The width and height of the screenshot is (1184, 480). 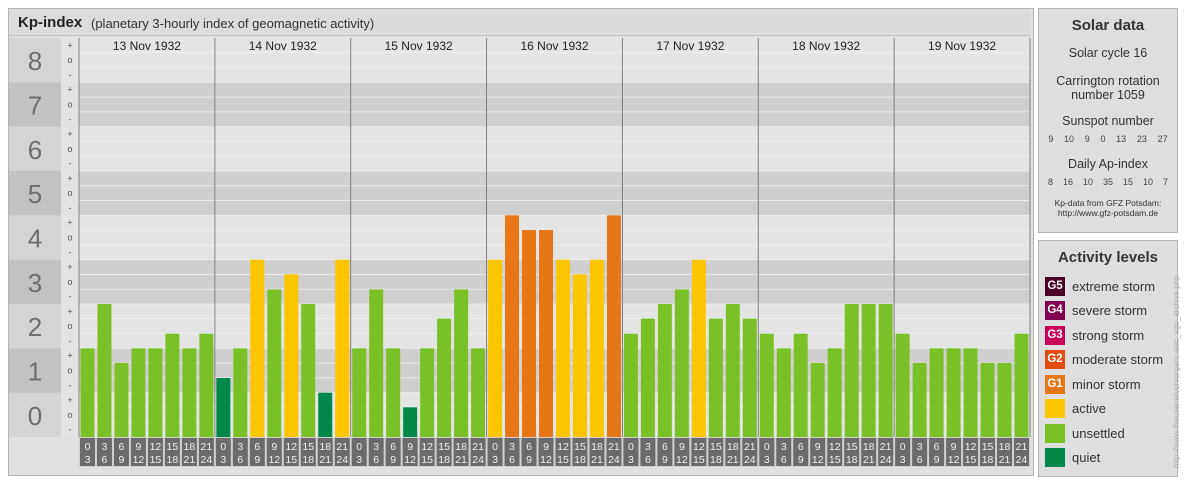 What do you see at coordinates (1118, 359) in the screenshot?
I see `level-label: moderate storm` at bounding box center [1118, 359].